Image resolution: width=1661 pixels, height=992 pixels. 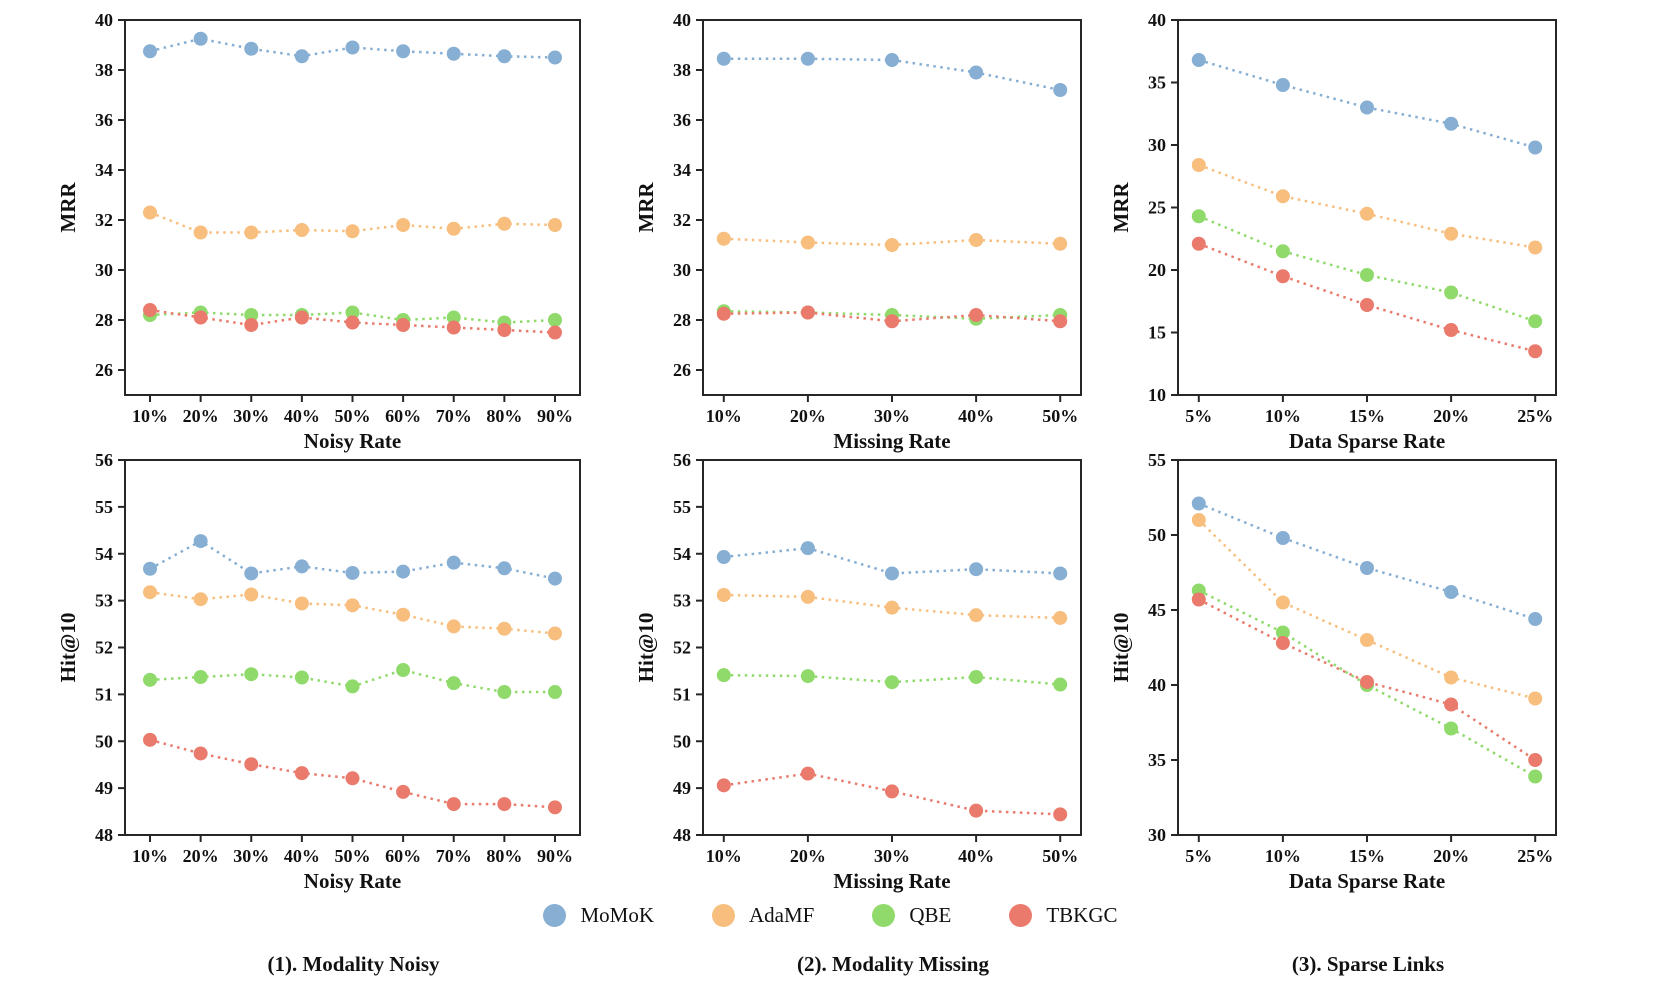 I want to click on legend-item-adamf: AdaMF, so click(x=762, y=915).